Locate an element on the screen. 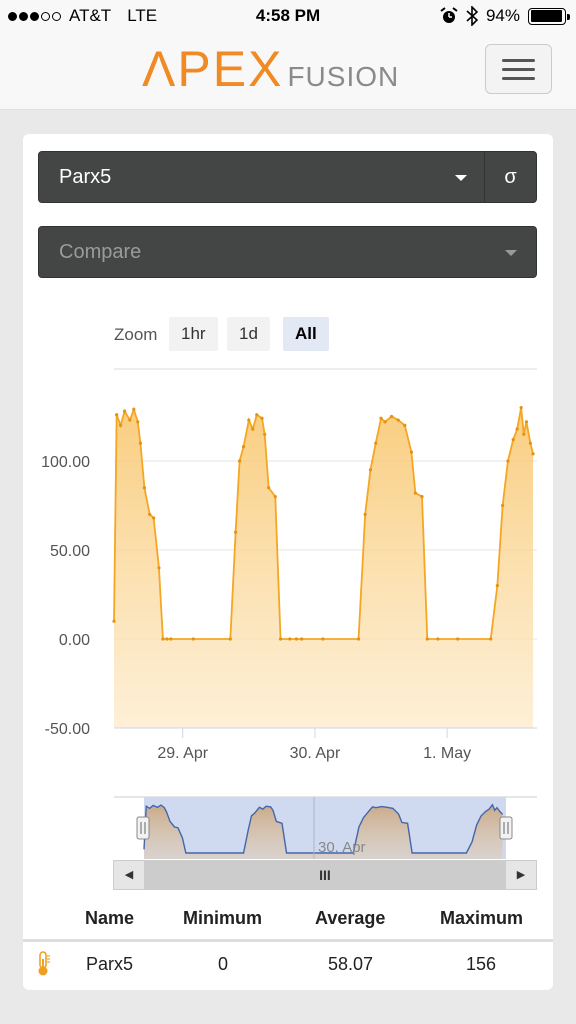 The image size is (576, 1024). logo-main: ΛPEX is located at coordinates (213, 69).